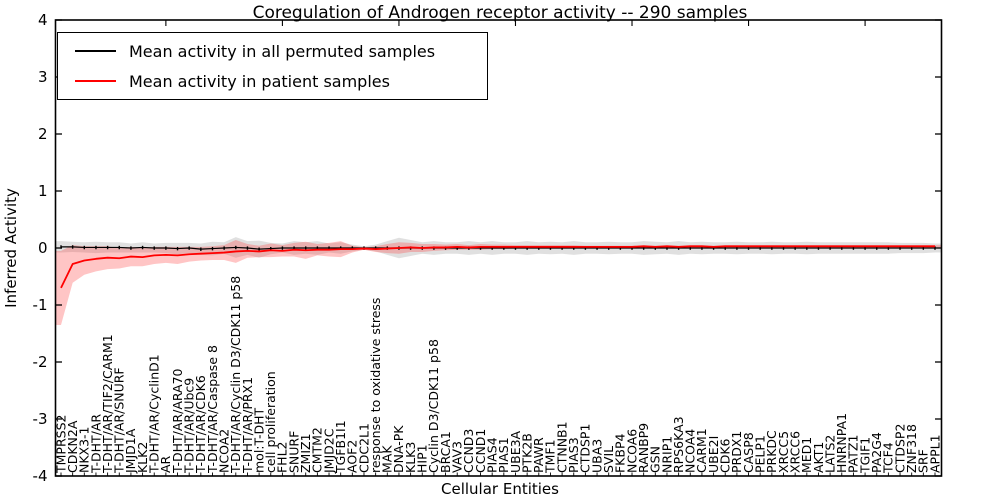 The image size is (1000, 500). What do you see at coordinates (188, 426) in the screenshot?
I see `x-category-label: T-DHT/AR/Ubc9` at bounding box center [188, 426].